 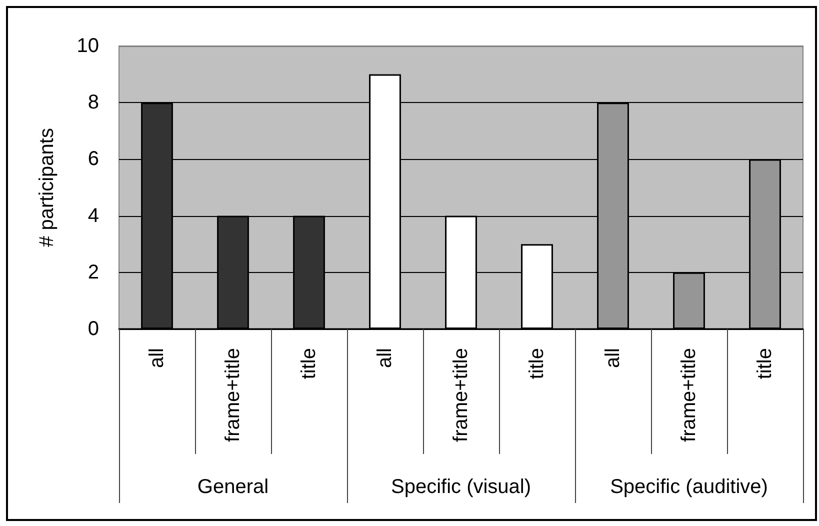 I want to click on y-axis-title: # participants, so click(x=47, y=187).